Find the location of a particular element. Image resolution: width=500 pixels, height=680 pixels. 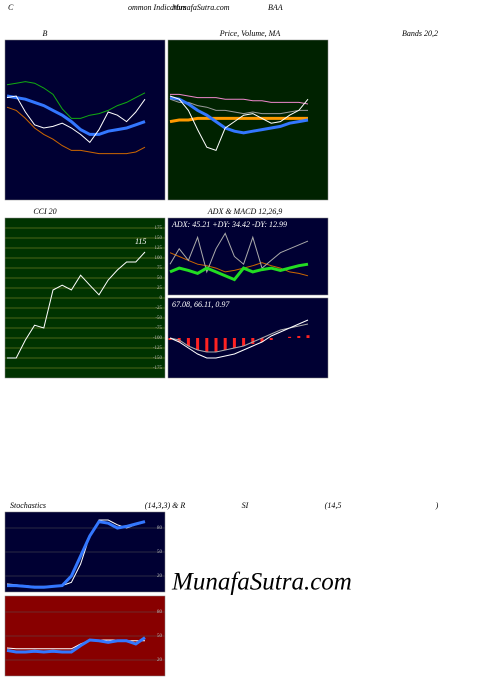

panel-title: CCI 20 is located at coordinates (44, 211).